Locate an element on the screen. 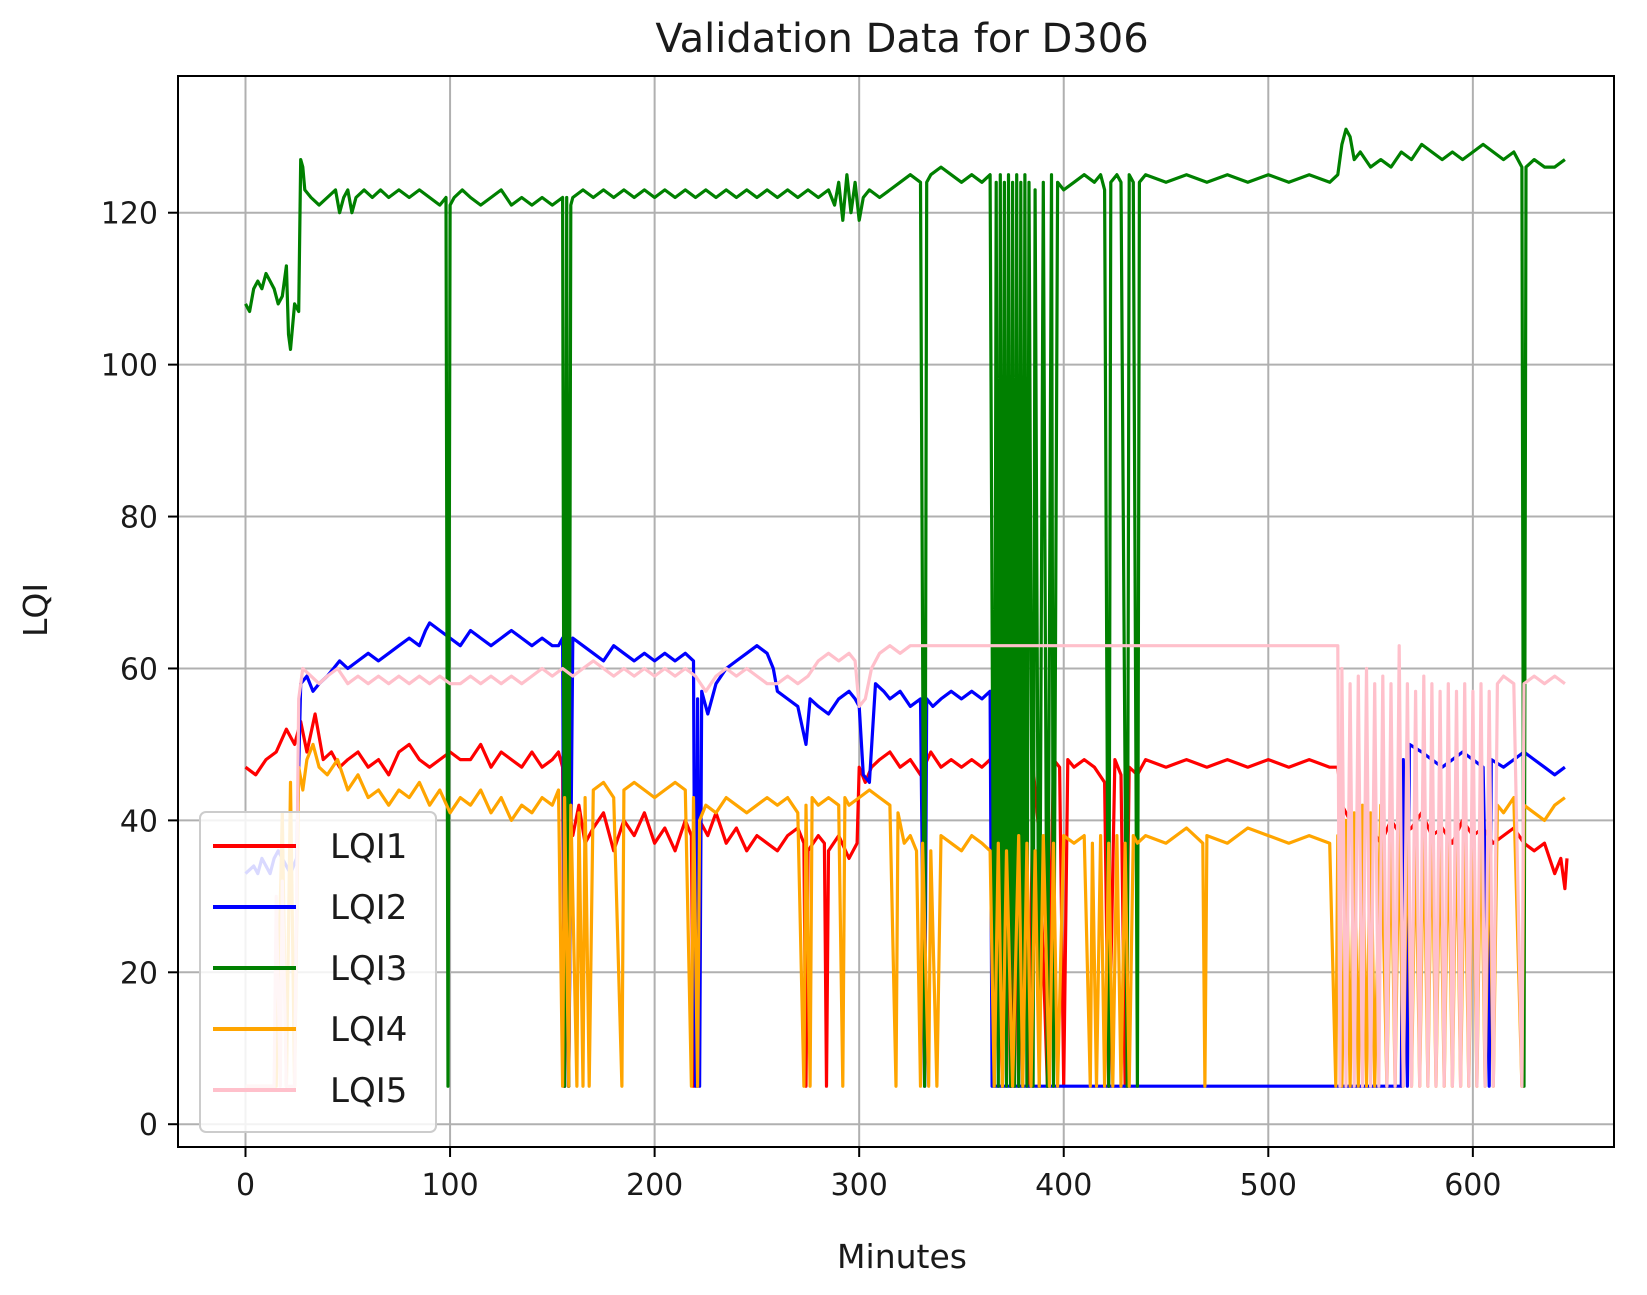 This screenshot has height=1295, width=1647. x-axis-label: Minutes is located at coordinates (902, 1256).